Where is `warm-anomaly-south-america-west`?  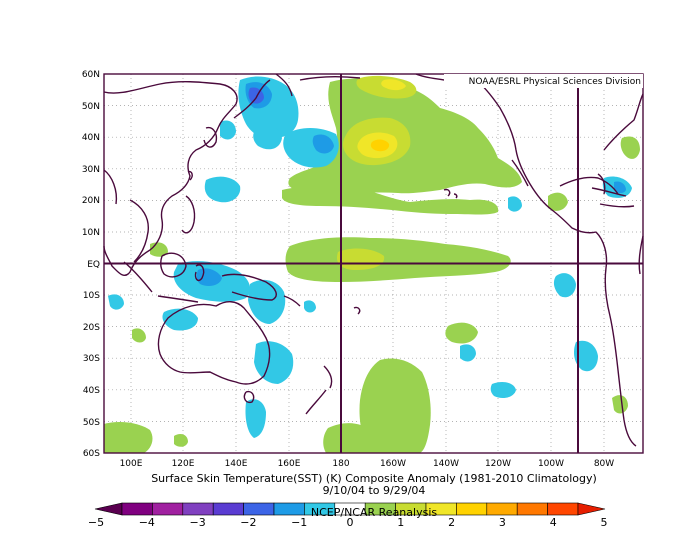 warm-anomaly-south-america-west is located at coordinates (620, 404).